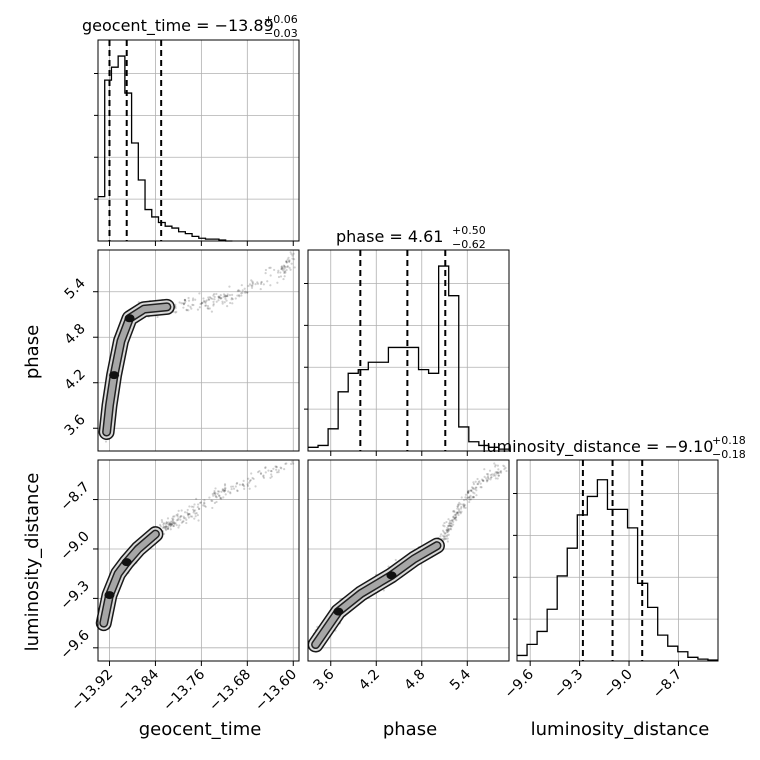 The width and height of the screenshot is (760, 760). What do you see at coordinates (369, 680) in the screenshot?
I see `x-tick-label: 4.2` at bounding box center [369, 680].